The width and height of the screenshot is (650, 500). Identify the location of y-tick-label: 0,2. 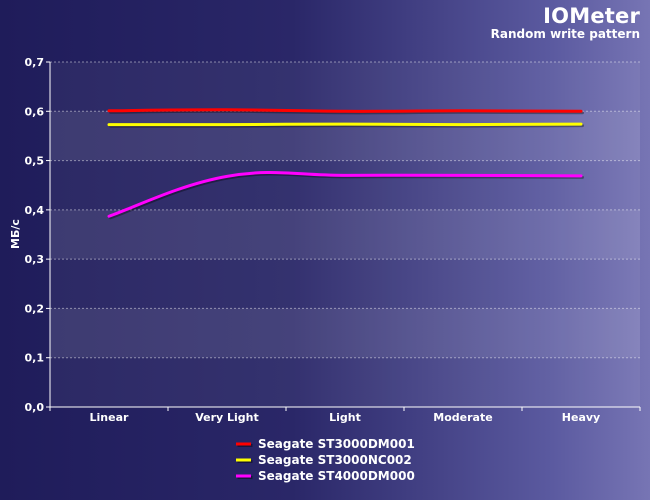
(35, 308).